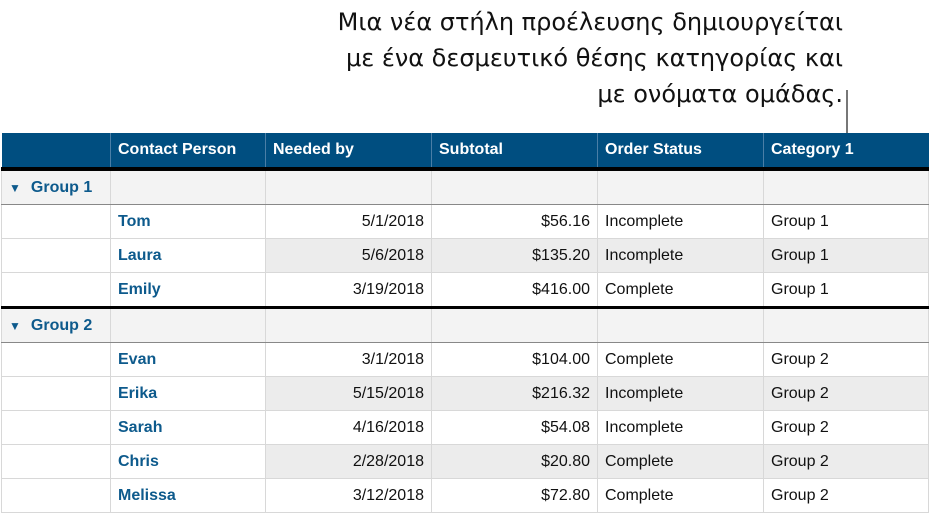 Image resolution: width=931 pixels, height=516 pixels. I want to click on header-cell: Category 1, so click(846, 152).